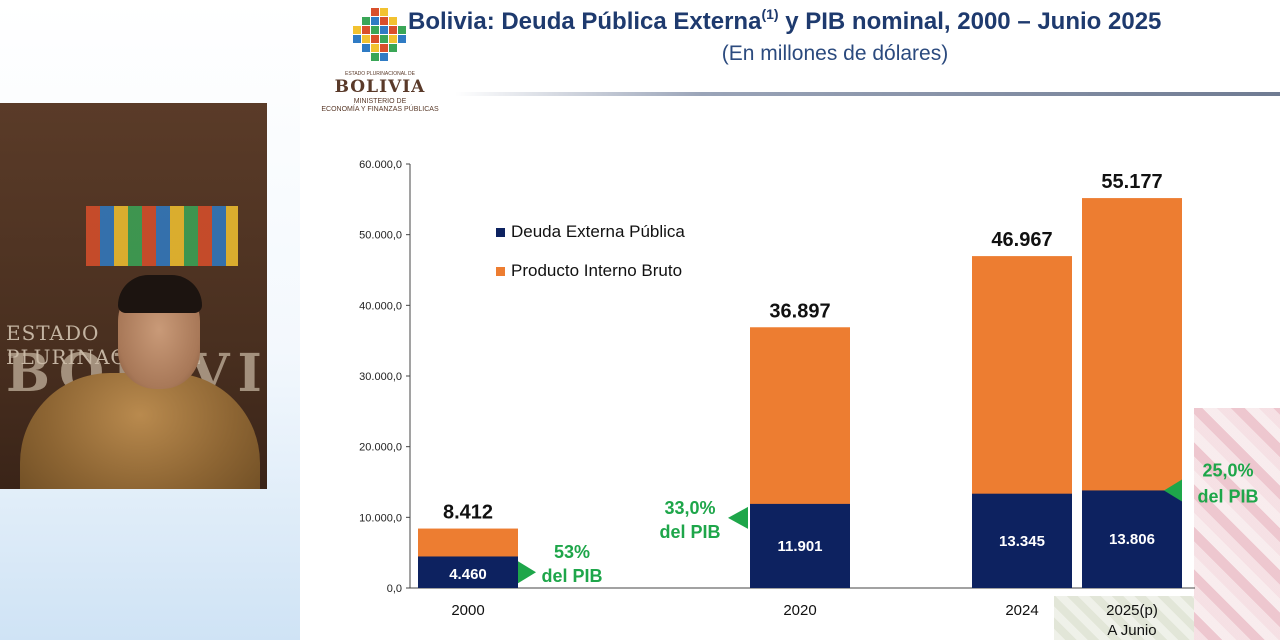  What do you see at coordinates (596, 270) in the screenshot?
I see `legend-label-gdp: Producto Interno Bruto` at bounding box center [596, 270].